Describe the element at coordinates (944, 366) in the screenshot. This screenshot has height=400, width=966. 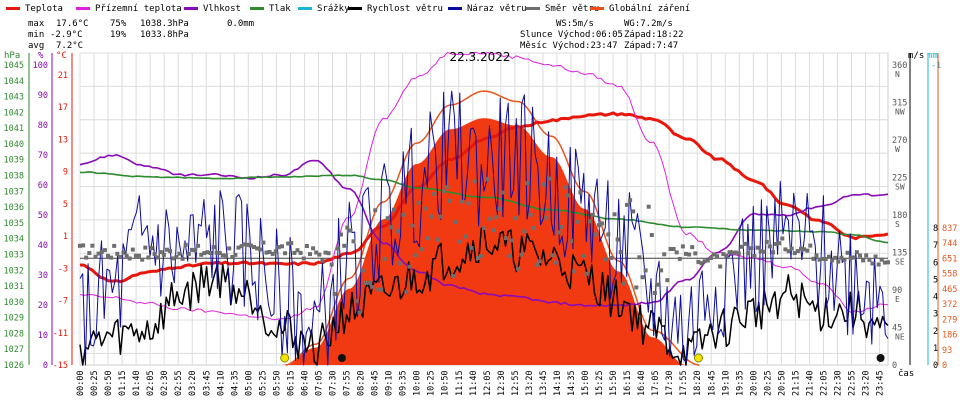
I see `wm2-tick-9: 0` at that location.